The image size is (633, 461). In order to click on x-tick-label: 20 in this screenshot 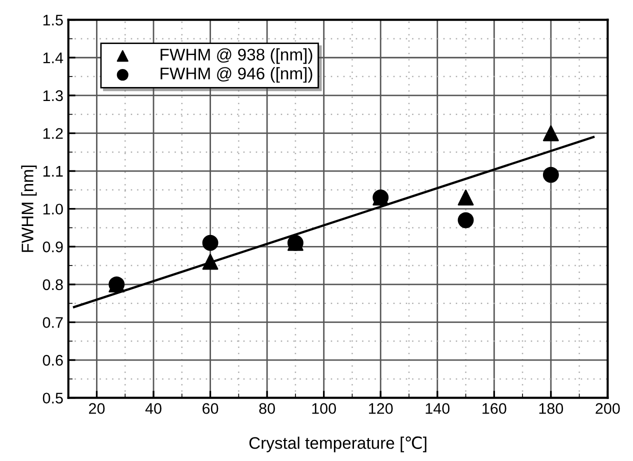, I will do `click(97, 408)`.